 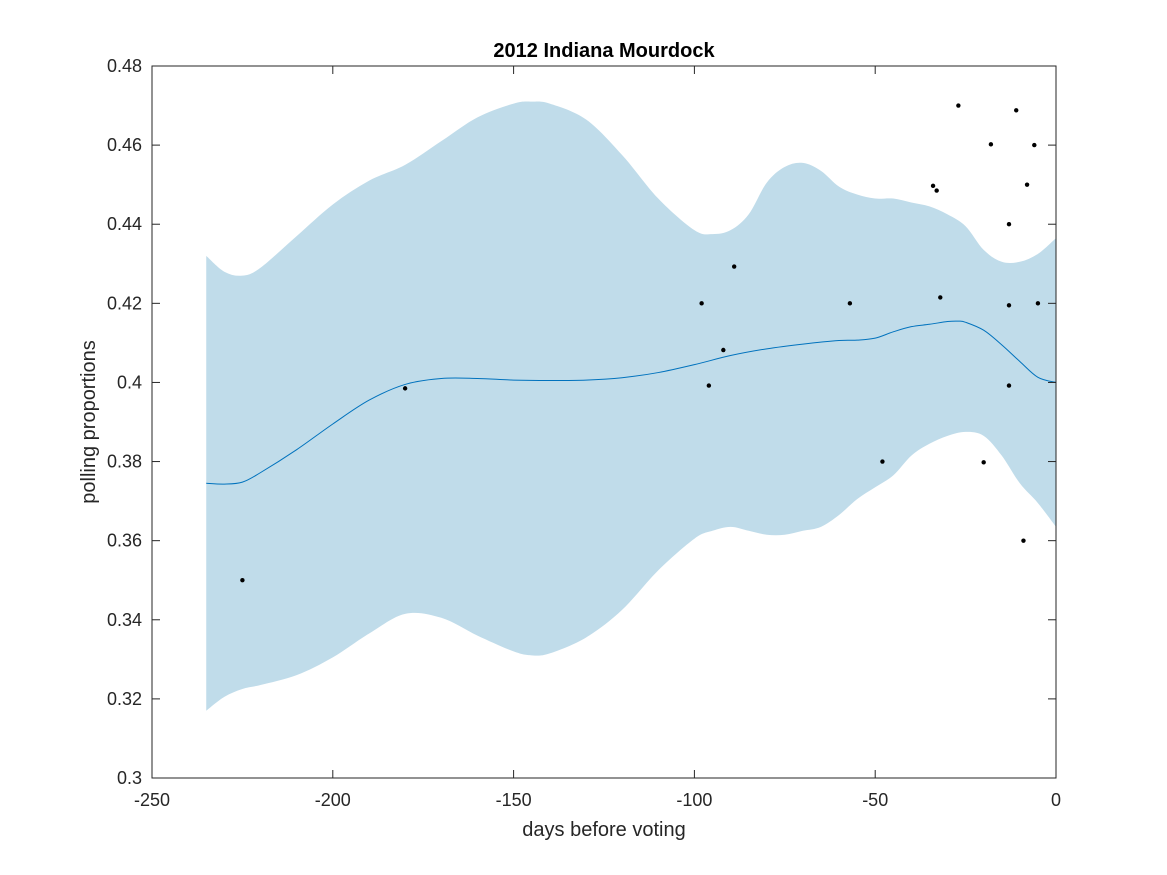 I want to click on chart-title: 2012 Indiana Mourdock, so click(x=604, y=51).